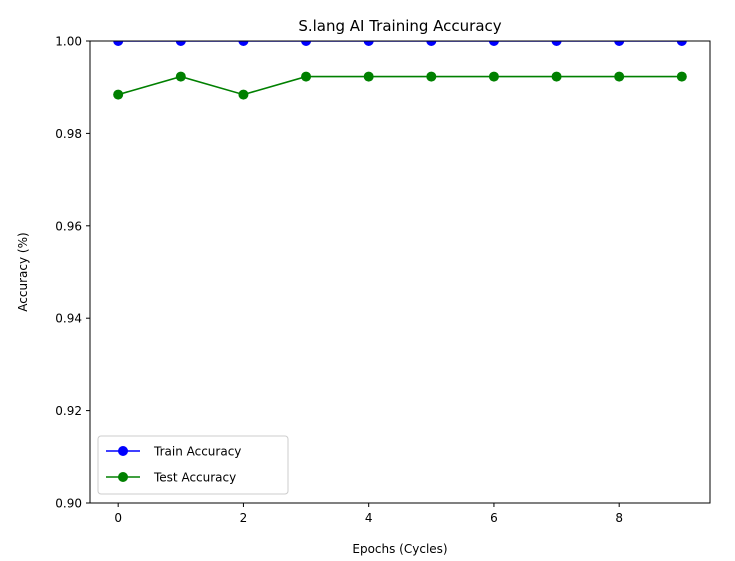 This screenshot has width=735, height=561. What do you see at coordinates (68, 319) in the screenshot?
I see `y-tick-label: 0.94` at bounding box center [68, 319].